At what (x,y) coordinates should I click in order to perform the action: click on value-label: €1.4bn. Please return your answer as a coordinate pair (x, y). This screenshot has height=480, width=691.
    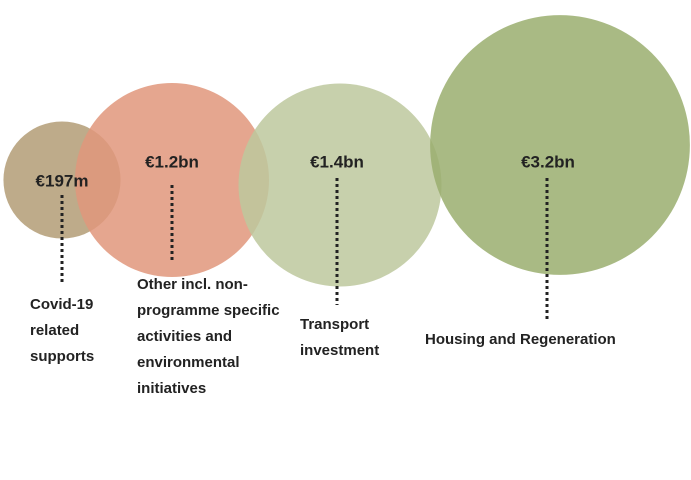
    Looking at the image, I should click on (337, 161).